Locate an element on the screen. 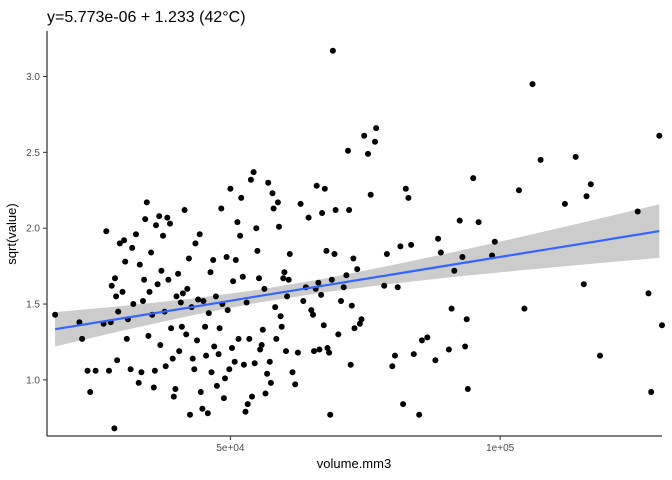 The height and width of the screenshot is (480, 672). y-tick-label: 2.0 is located at coordinates (33, 229).